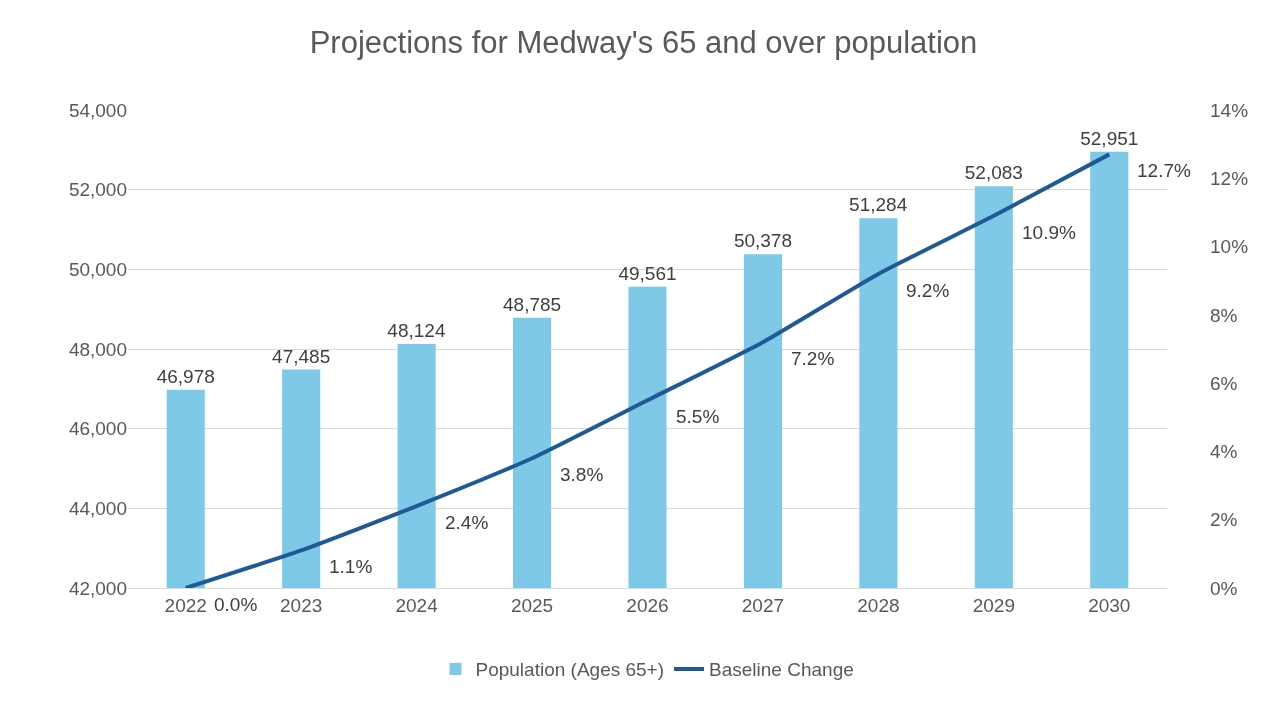 The height and width of the screenshot is (702, 1287). I want to click on y2-tick-label: 12%, so click(1229, 178).